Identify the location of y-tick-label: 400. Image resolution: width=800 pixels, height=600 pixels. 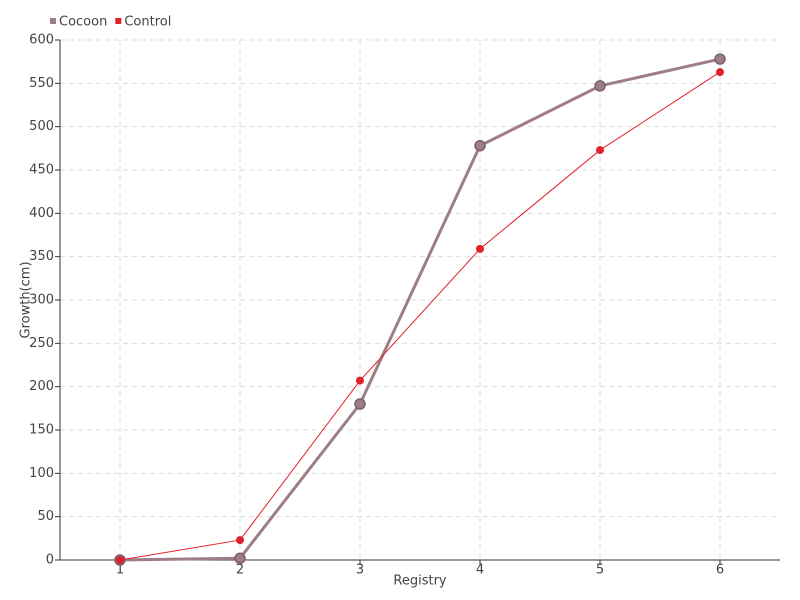
(41, 213).